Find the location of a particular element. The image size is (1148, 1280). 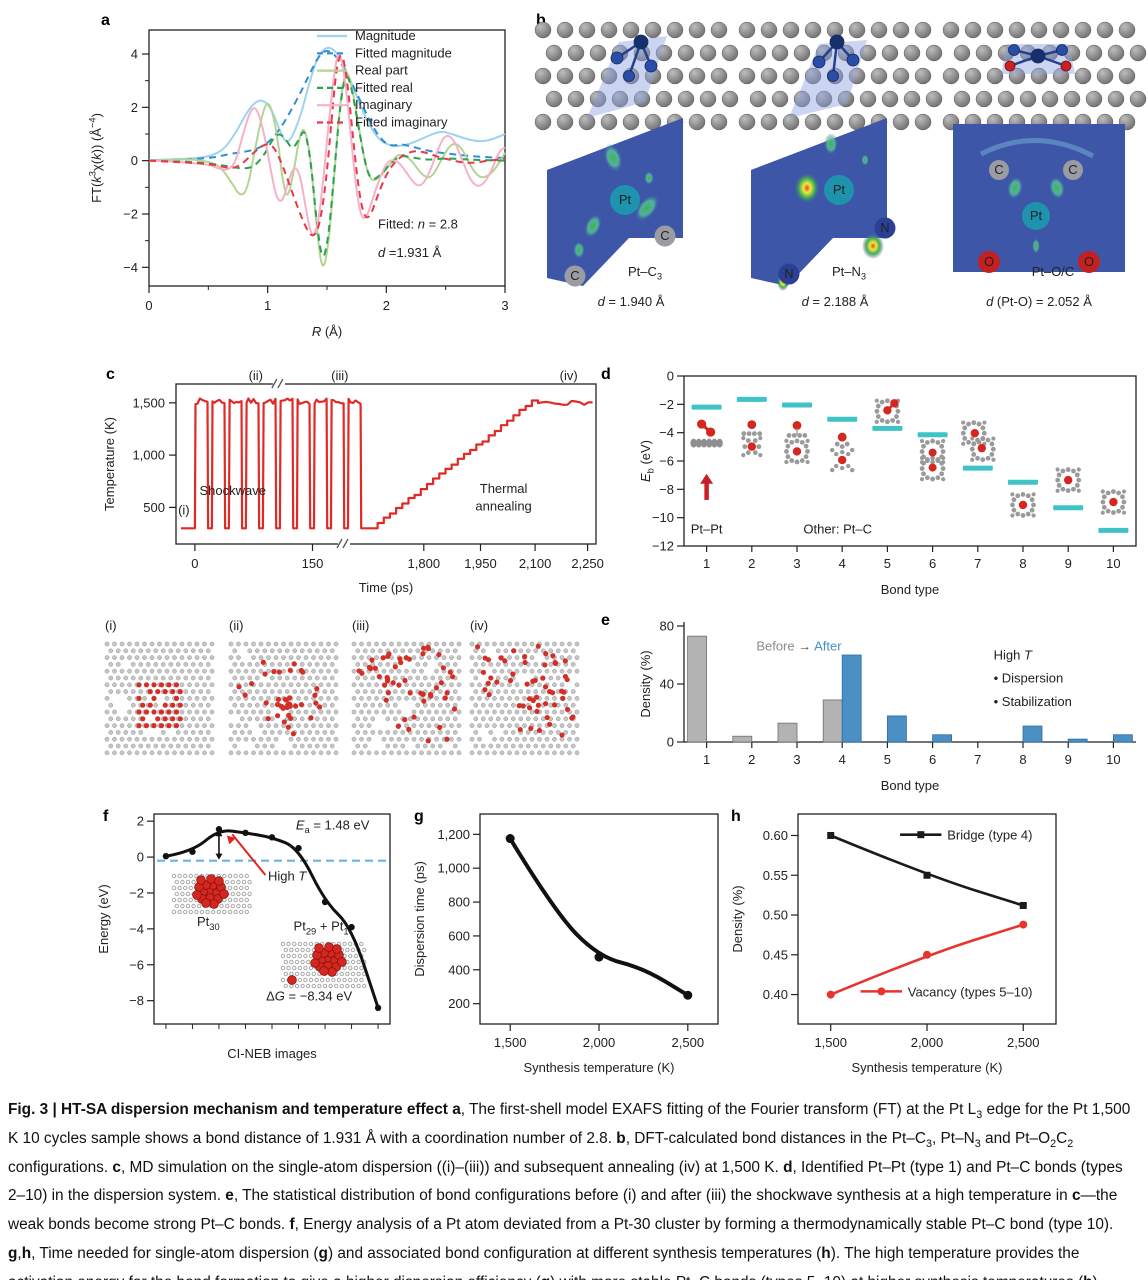

svg-text: 400 is located at coordinates (459, 969).